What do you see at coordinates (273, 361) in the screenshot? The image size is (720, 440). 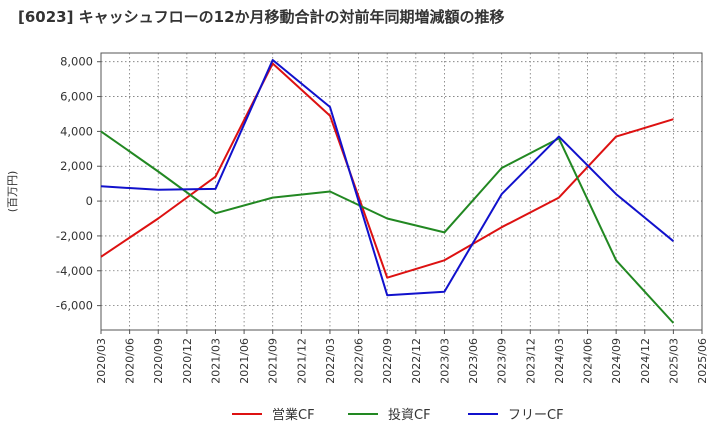 I see `x-tick-label: 2021/09` at bounding box center [273, 361].